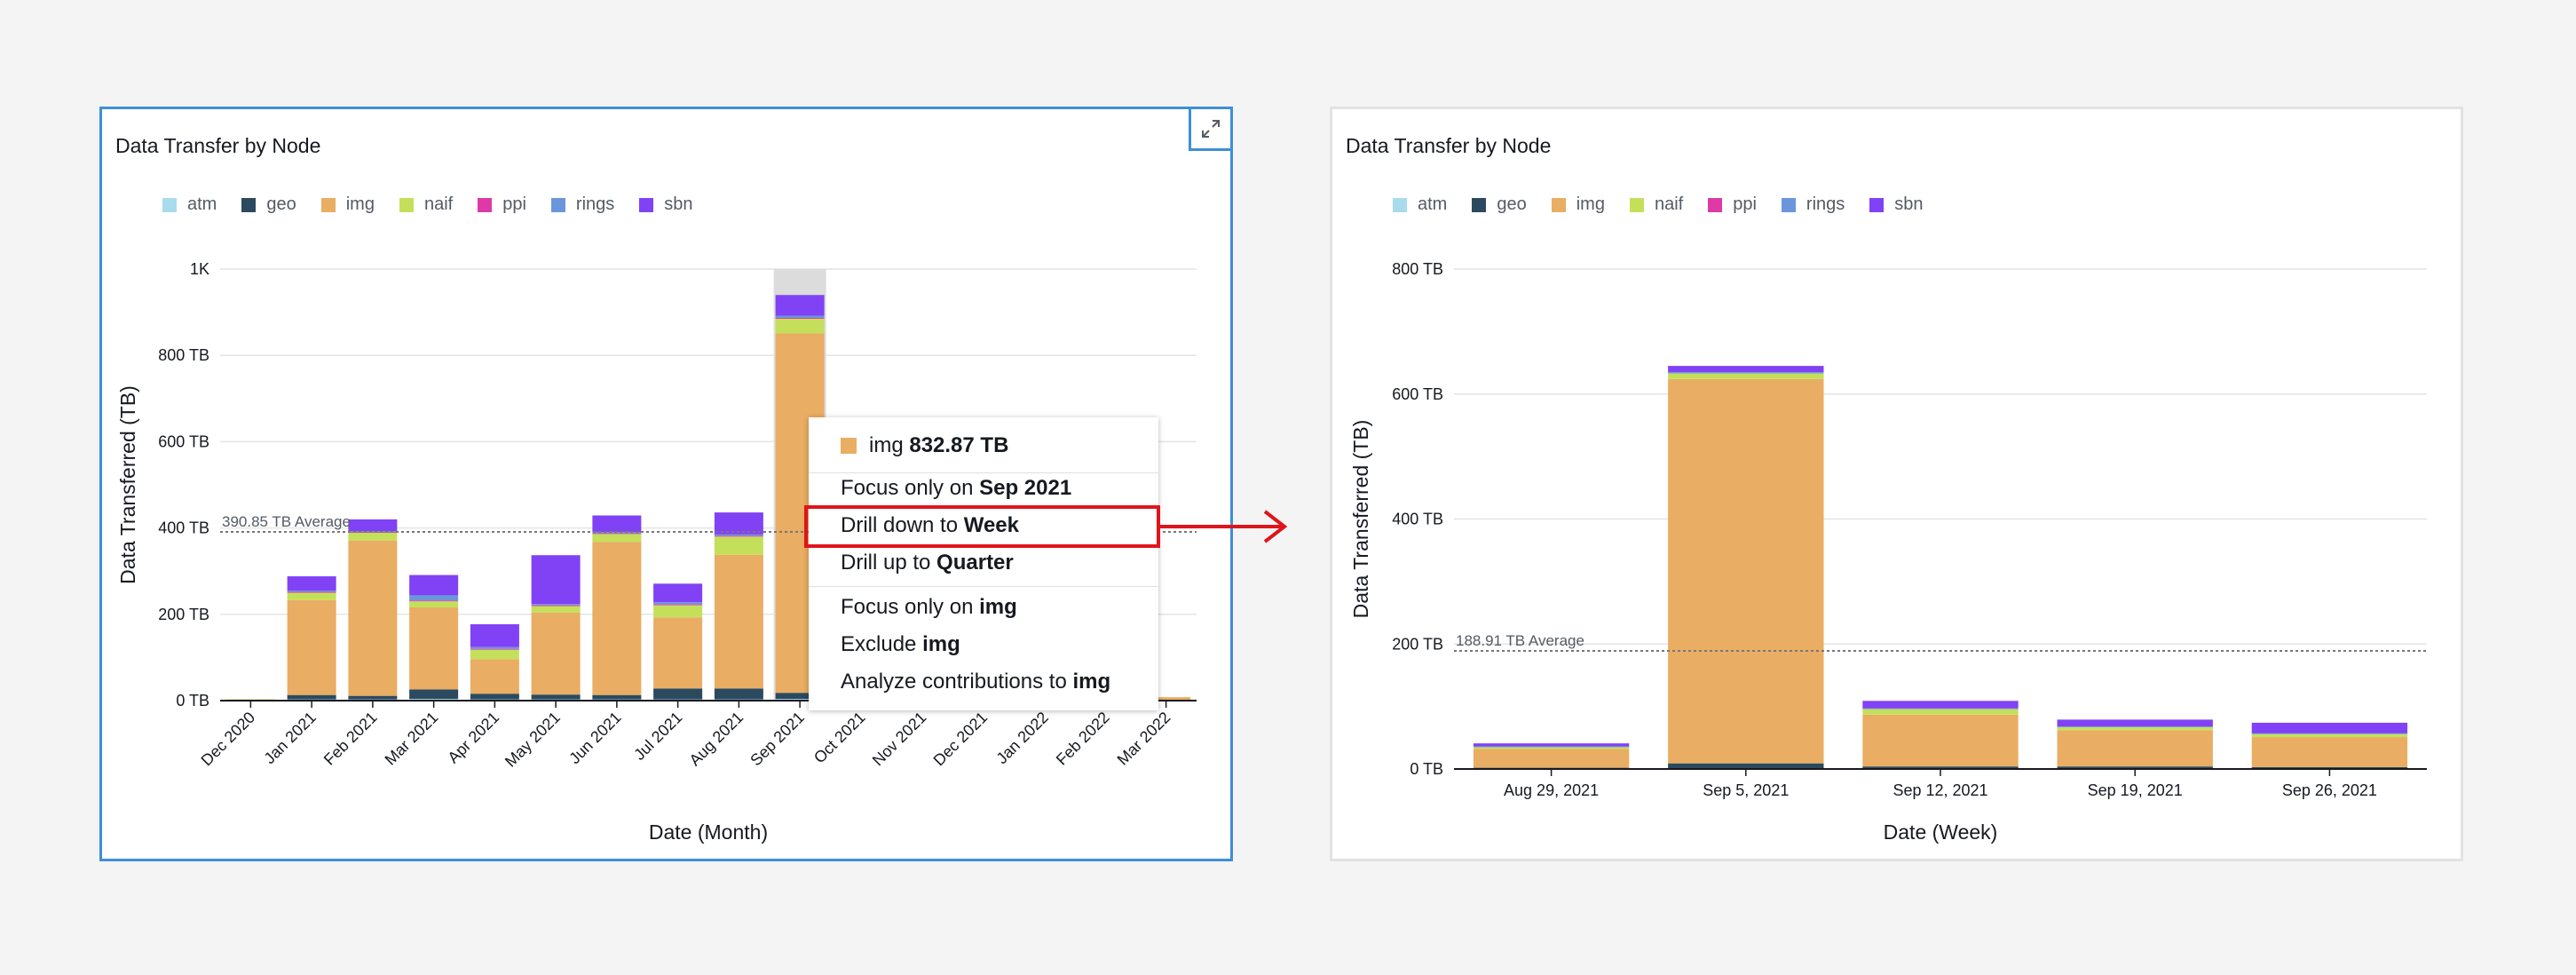 The height and width of the screenshot is (975, 2576). Describe the element at coordinates (350, 739) in the screenshot. I see `x-tick-label: Feb 2021` at that location.